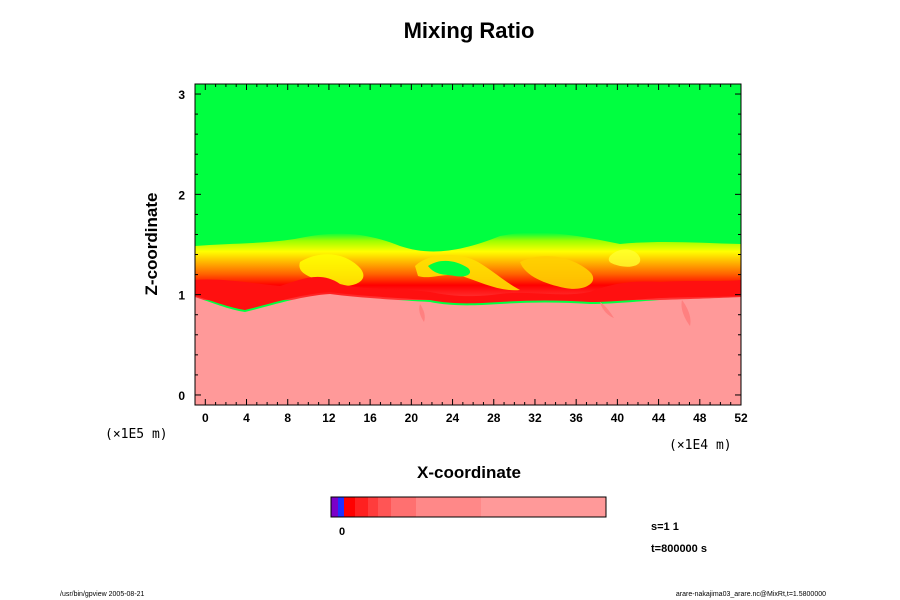 This screenshot has width=900, height=600. What do you see at coordinates (665, 527) in the screenshot?
I see `step-annotation: s=1 1` at bounding box center [665, 527].